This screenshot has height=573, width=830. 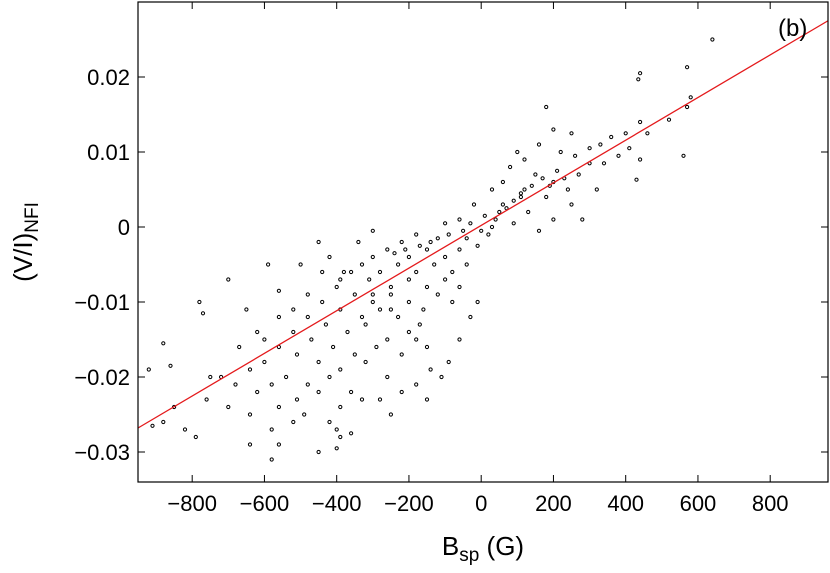 I want to click on y-tick-label: −0.03, so click(x=102, y=452).